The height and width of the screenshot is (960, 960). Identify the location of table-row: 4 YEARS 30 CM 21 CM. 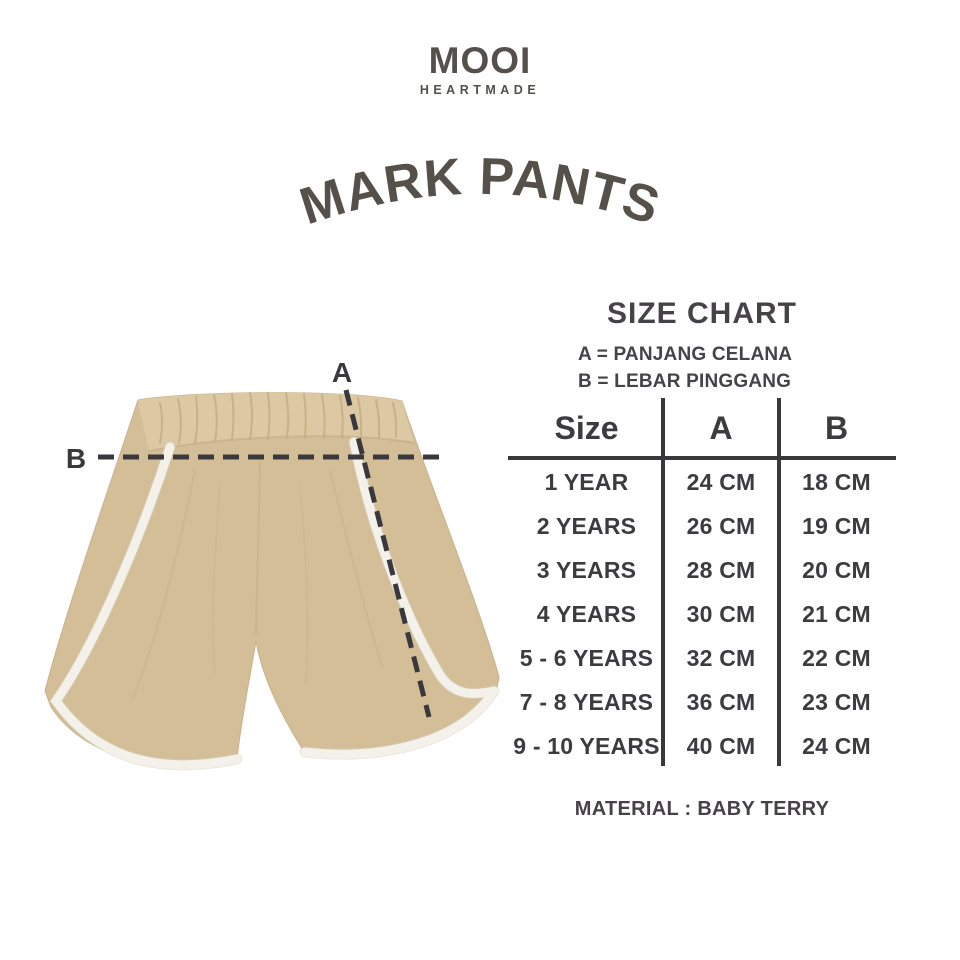
(702, 614).